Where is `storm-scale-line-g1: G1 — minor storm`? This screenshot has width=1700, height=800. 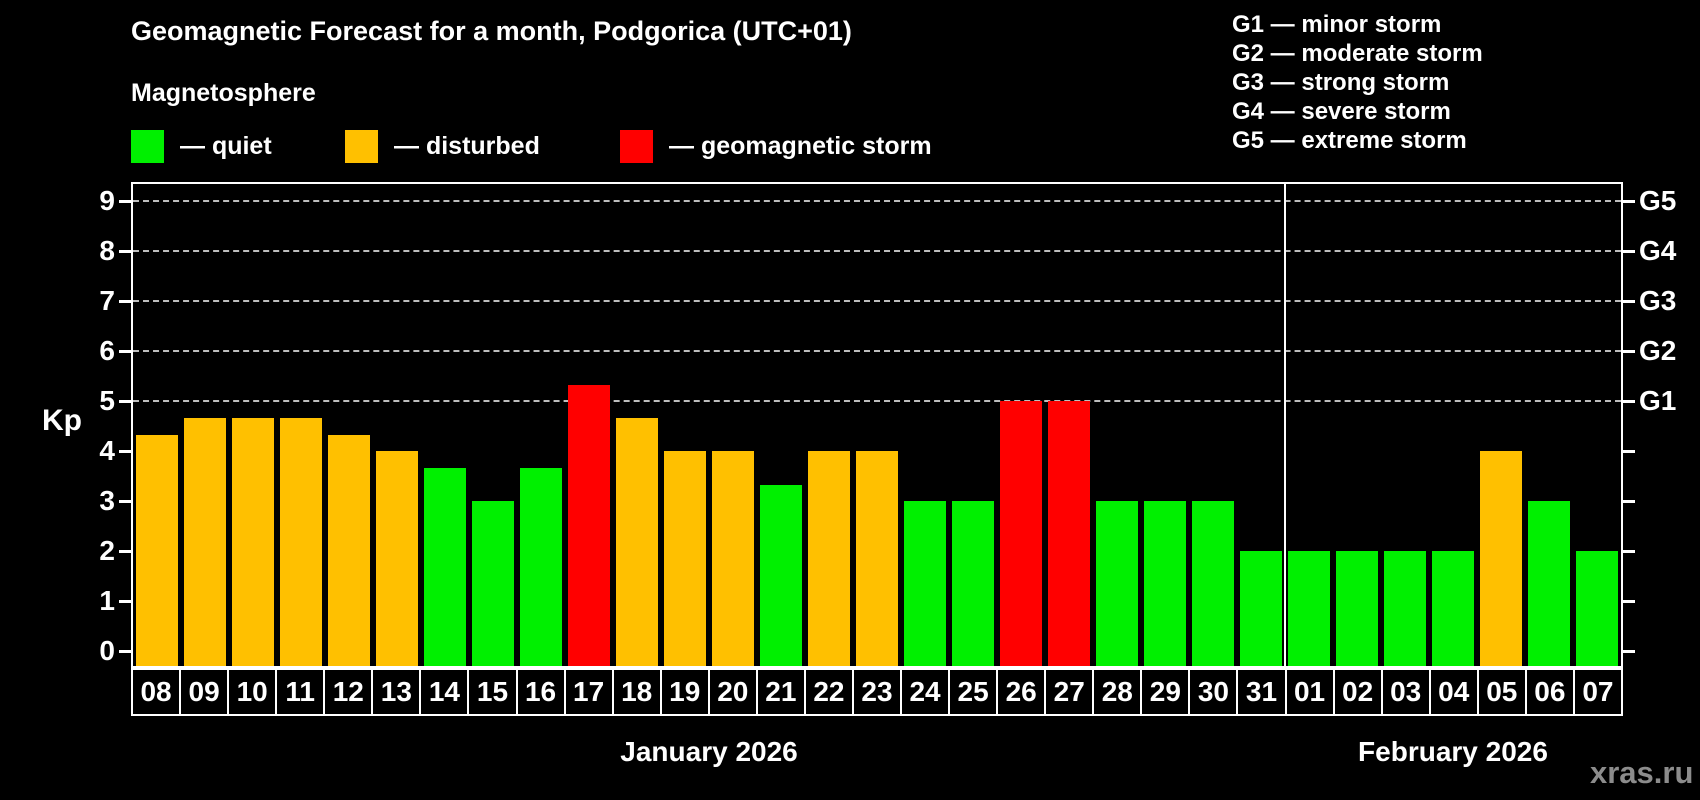
storm-scale-line-g1: G1 — minor storm is located at coordinates (1337, 24).